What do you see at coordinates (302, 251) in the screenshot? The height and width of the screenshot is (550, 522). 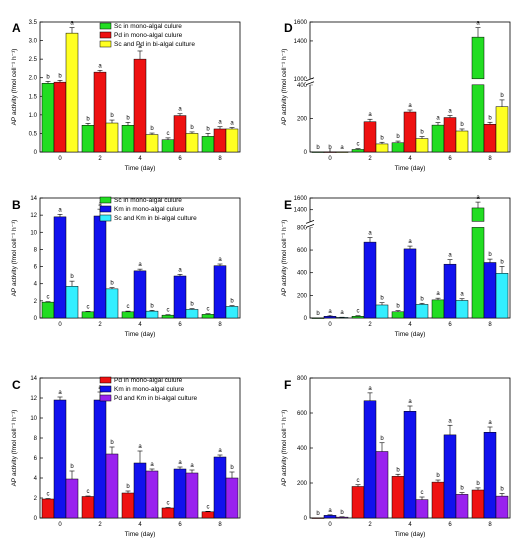 I see `y-tick-label: 600` at bounding box center [302, 251].